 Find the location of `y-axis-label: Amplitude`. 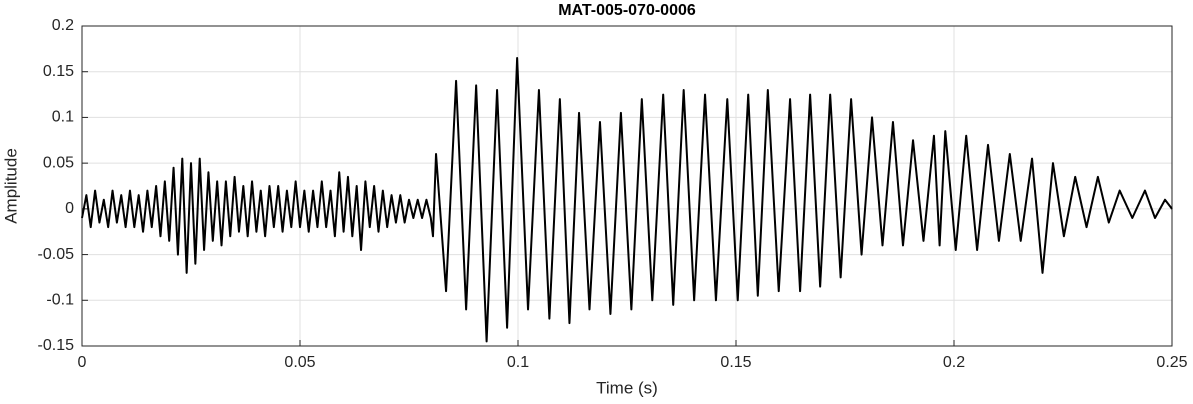

y-axis-label: Amplitude is located at coordinates (10, 186).